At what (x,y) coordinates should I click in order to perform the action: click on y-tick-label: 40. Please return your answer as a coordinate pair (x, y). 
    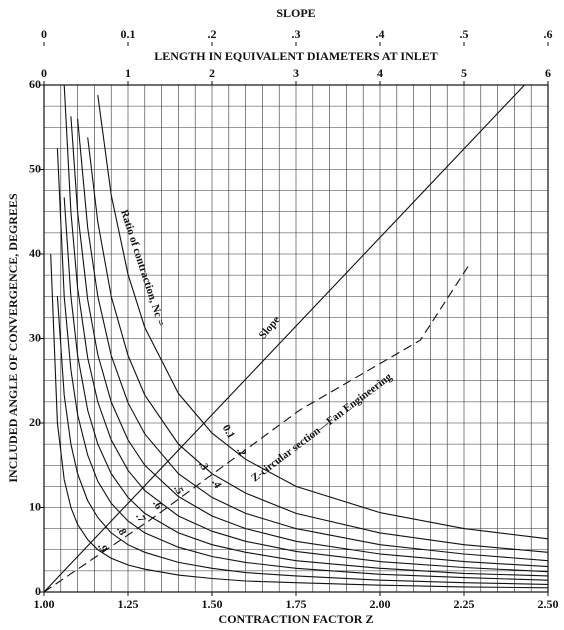
    Looking at the image, I should click on (35, 253).